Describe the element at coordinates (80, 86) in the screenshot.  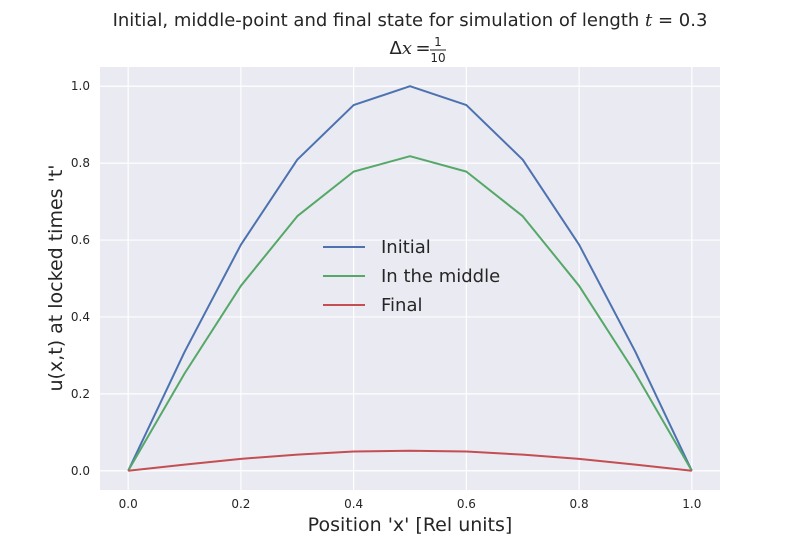
I see `y-tick-label: 1.0` at that location.